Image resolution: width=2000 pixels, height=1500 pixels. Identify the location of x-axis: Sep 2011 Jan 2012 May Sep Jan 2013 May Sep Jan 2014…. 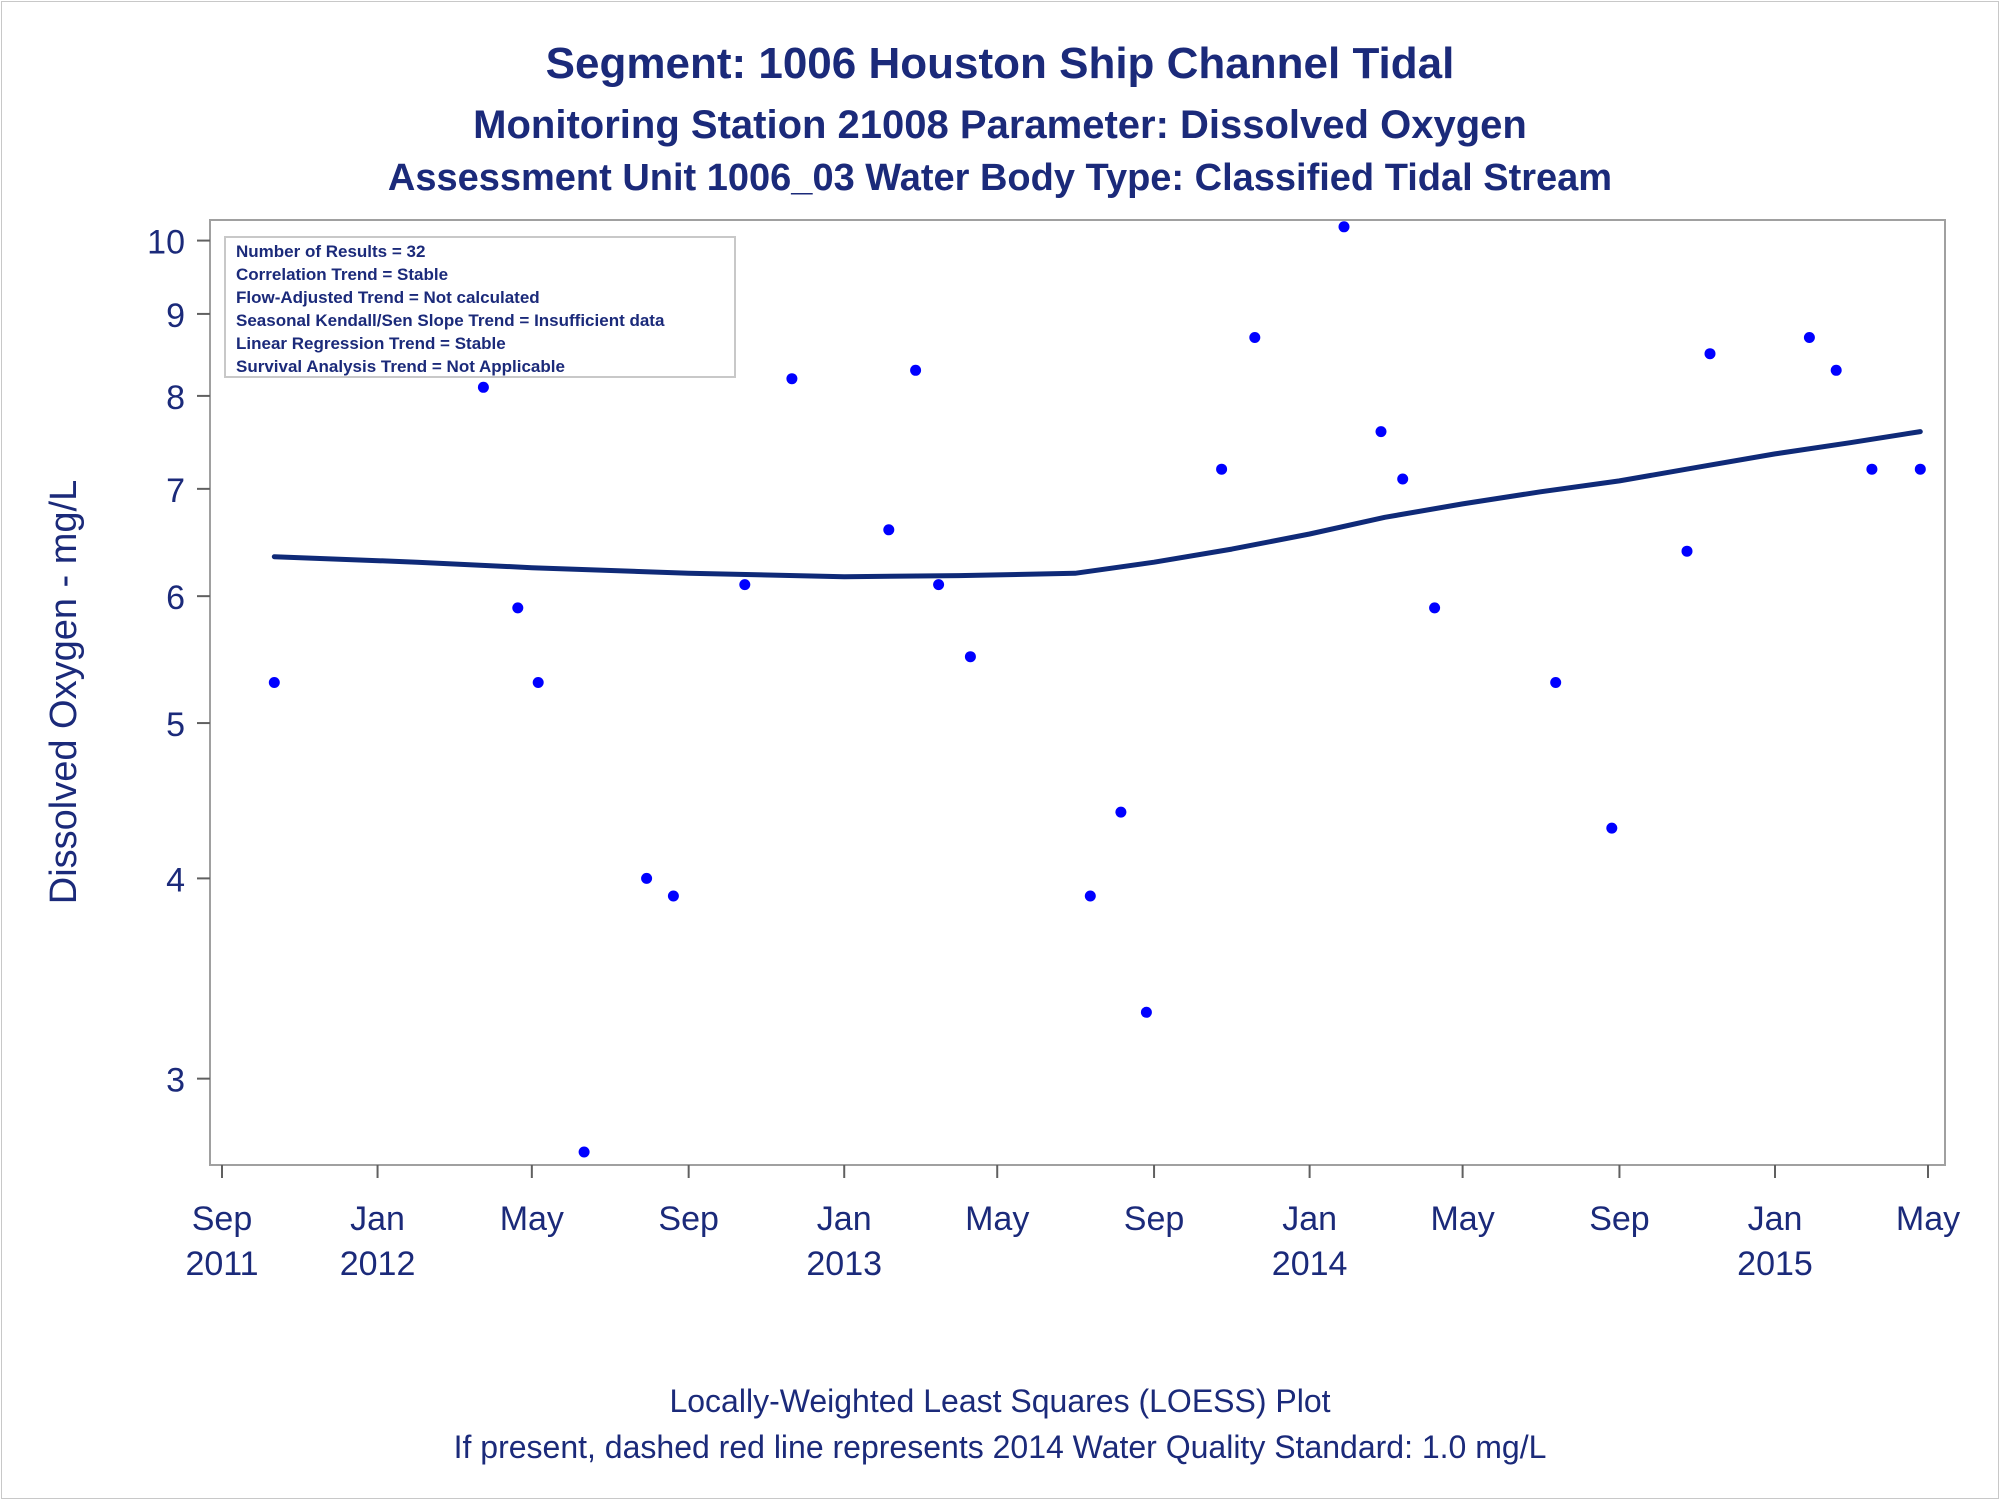
(1072, 1224).